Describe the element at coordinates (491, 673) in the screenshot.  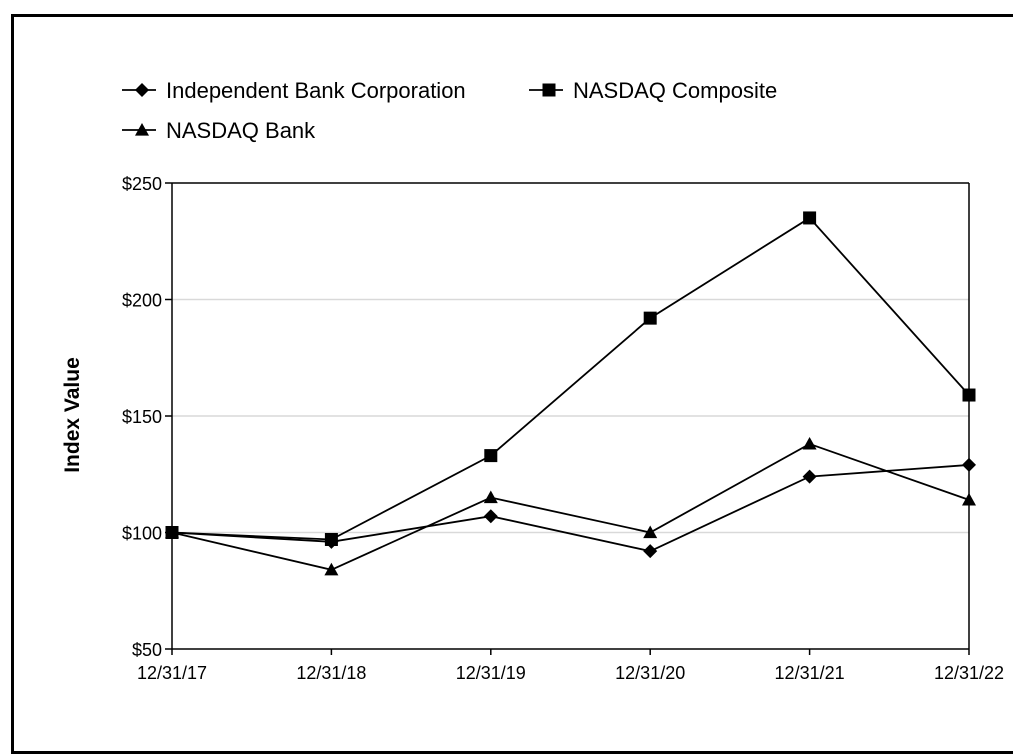
I see `x-tick-label: 12/31/19` at that location.